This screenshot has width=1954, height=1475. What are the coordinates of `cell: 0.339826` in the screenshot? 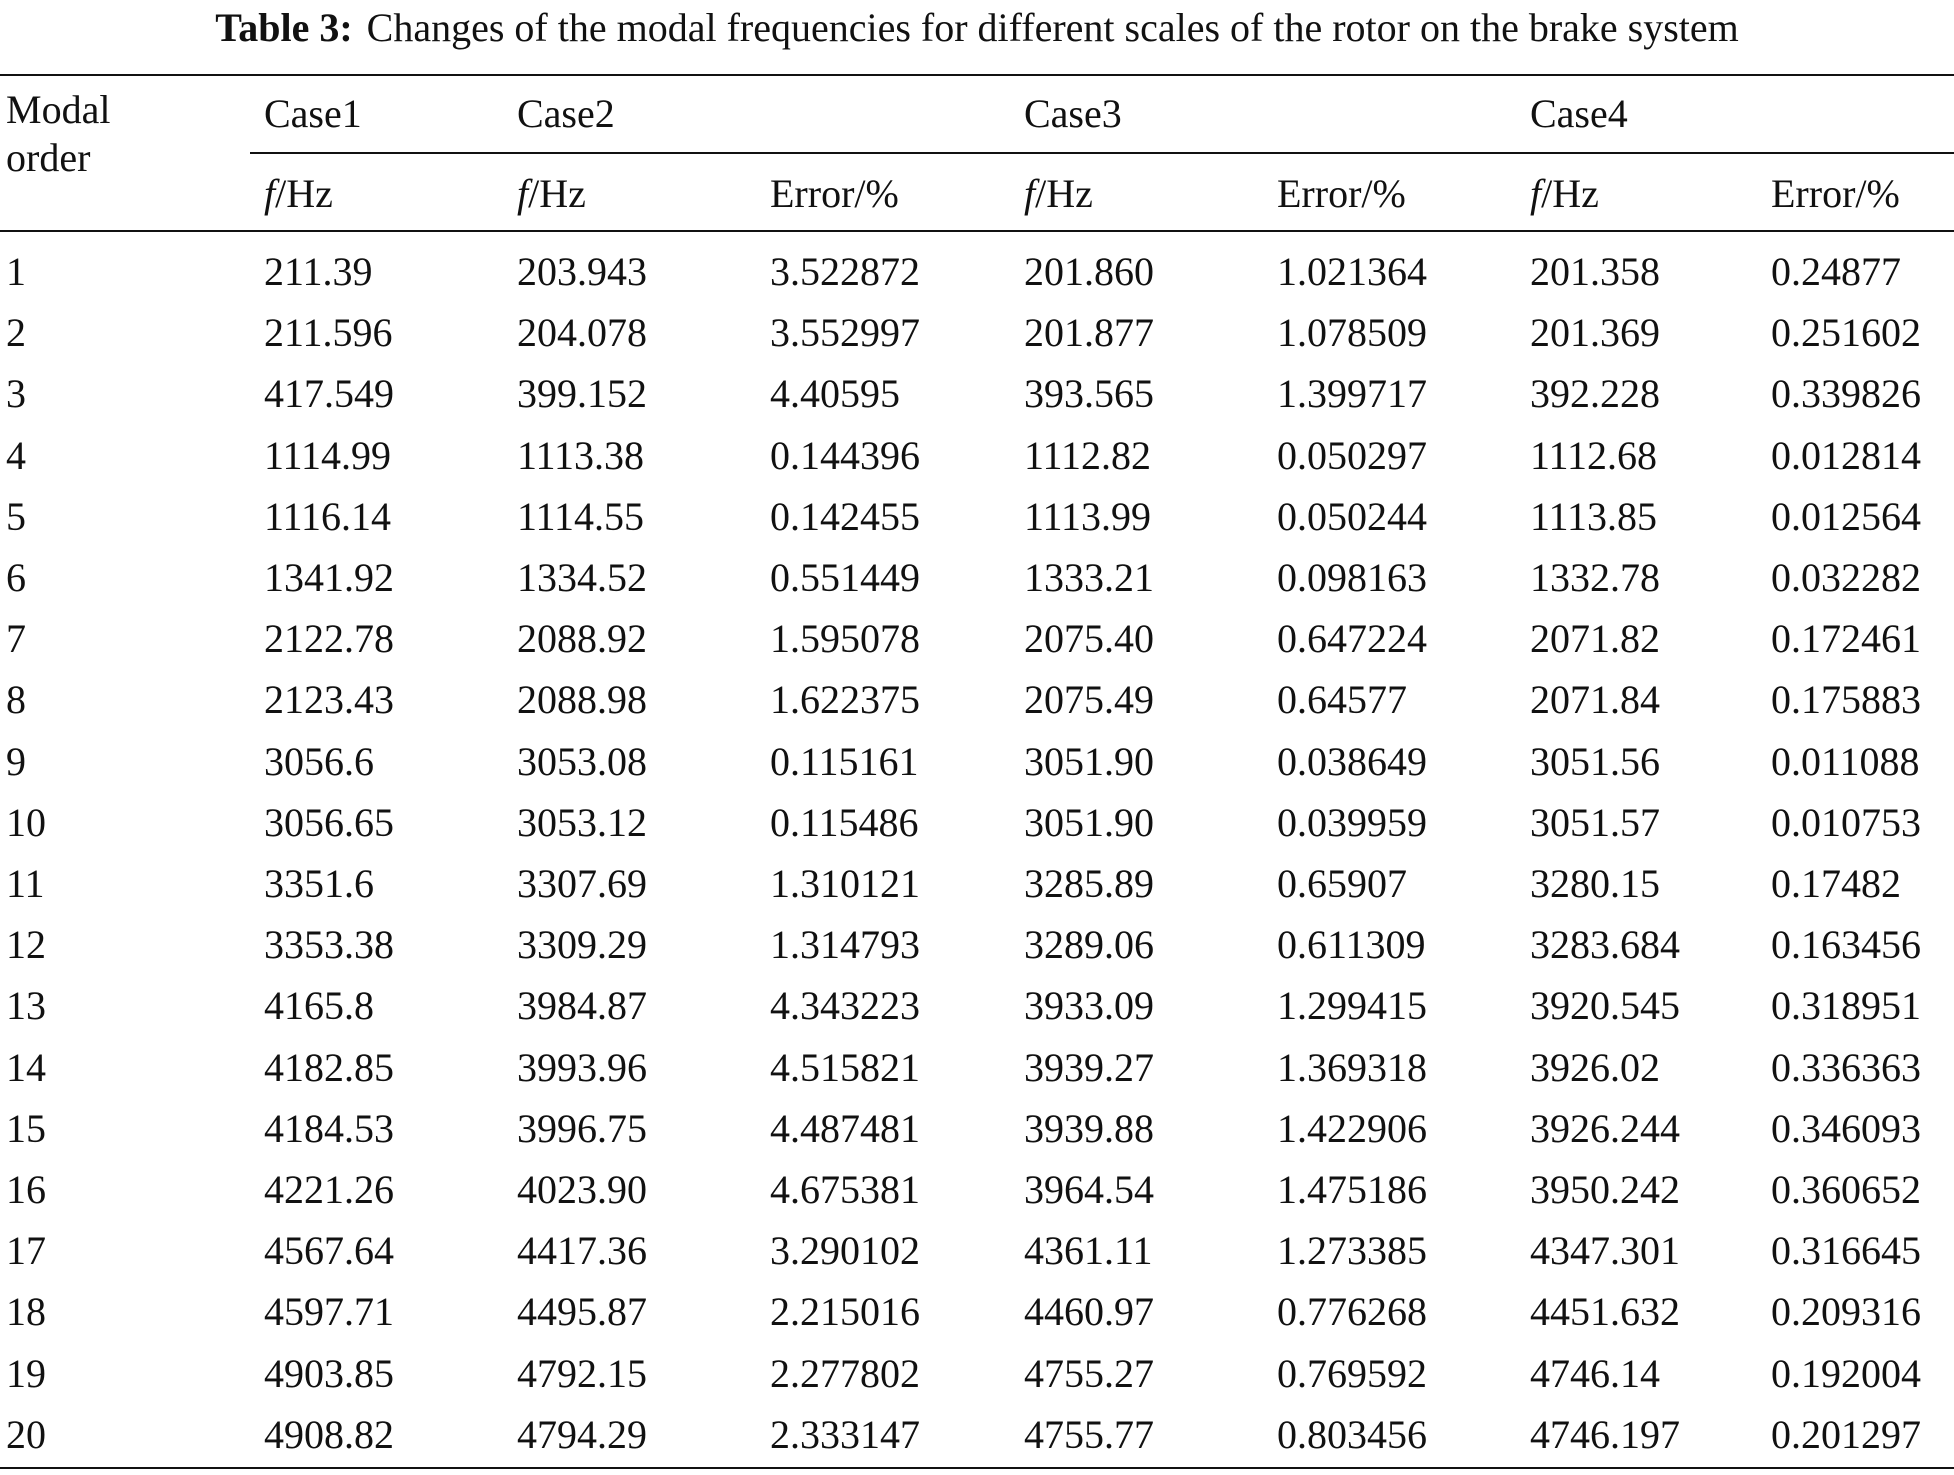 It's located at (1846, 394).